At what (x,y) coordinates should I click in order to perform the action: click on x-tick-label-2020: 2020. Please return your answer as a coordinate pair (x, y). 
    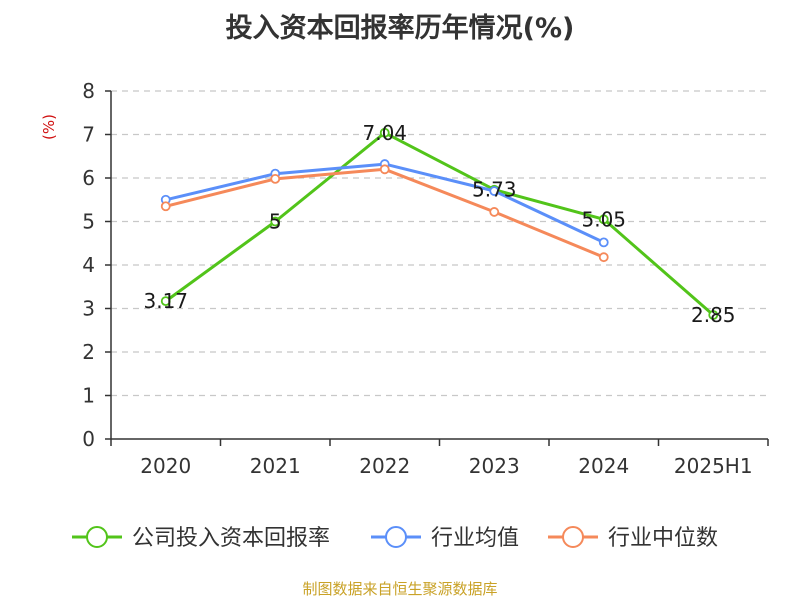
    Looking at the image, I should click on (165, 466).